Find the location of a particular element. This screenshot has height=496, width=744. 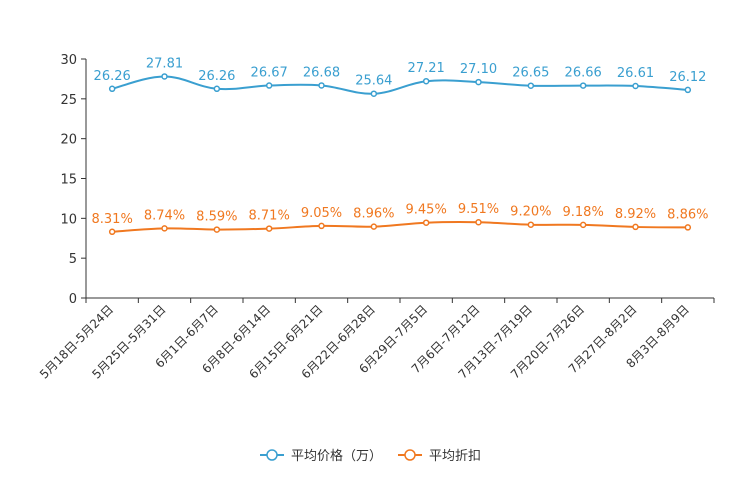

data-label: 27.81 is located at coordinates (164, 63).